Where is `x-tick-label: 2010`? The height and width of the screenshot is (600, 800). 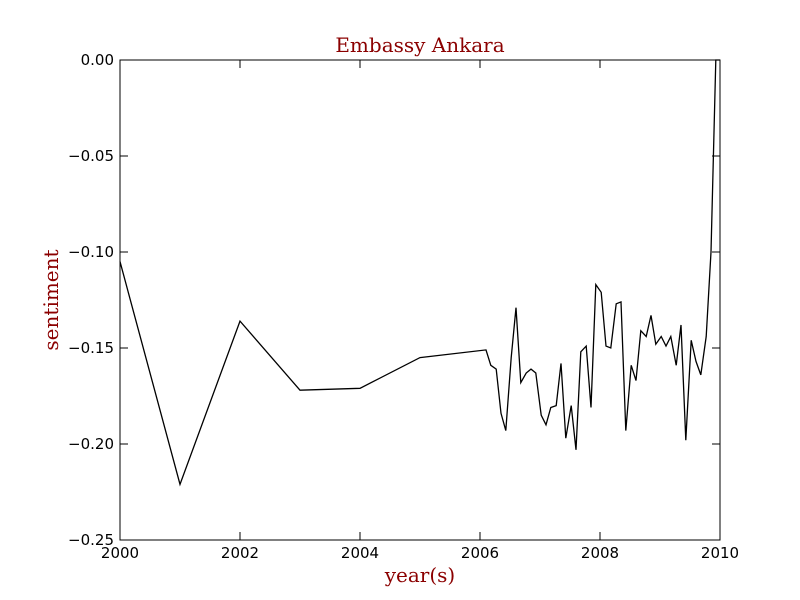 x-tick-label: 2010 is located at coordinates (720, 553).